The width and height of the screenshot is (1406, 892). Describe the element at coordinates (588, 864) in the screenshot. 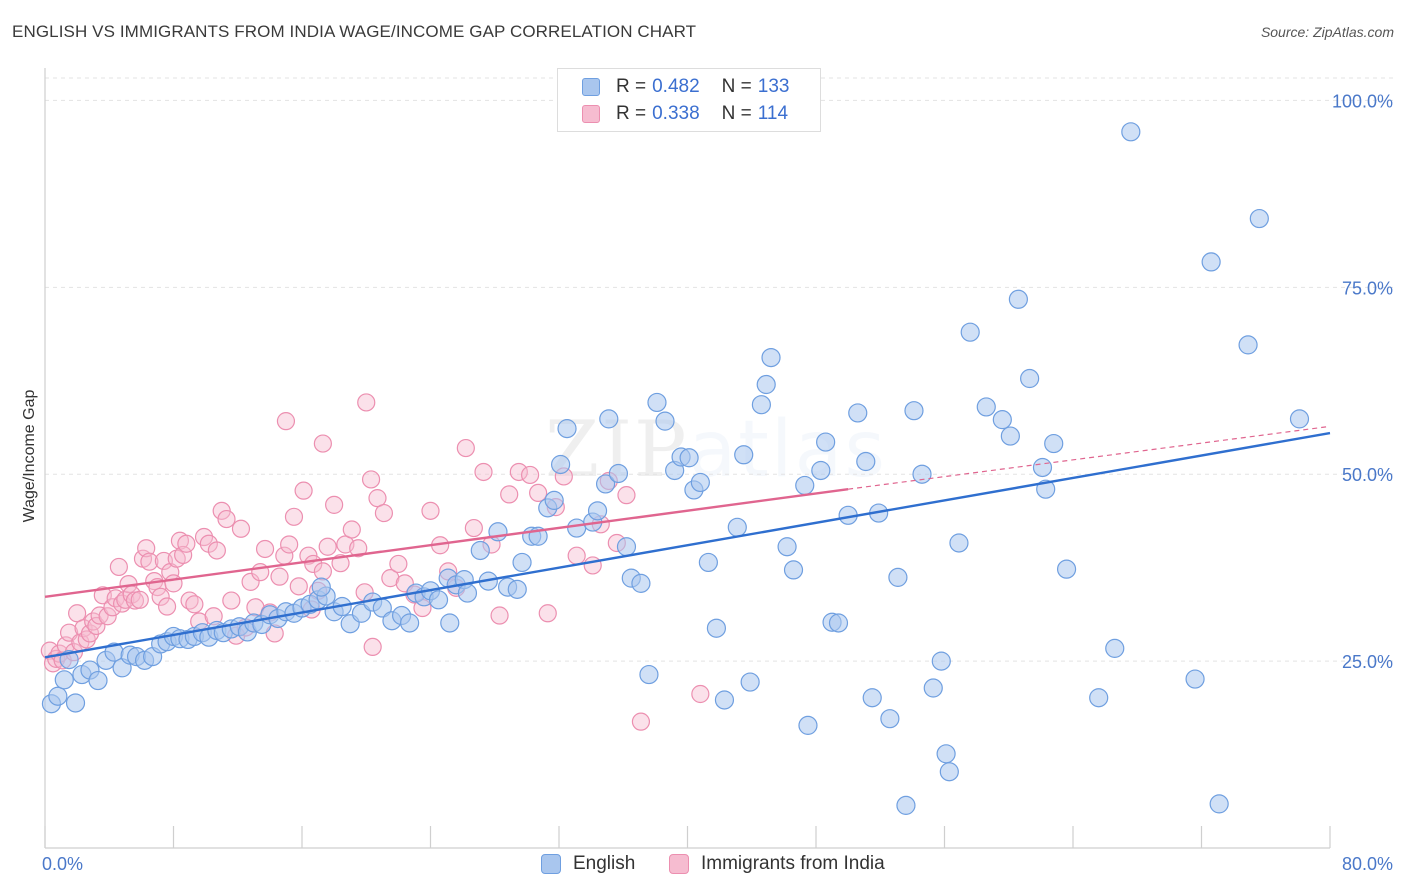

I see `bottom-legend-english: English` at that location.